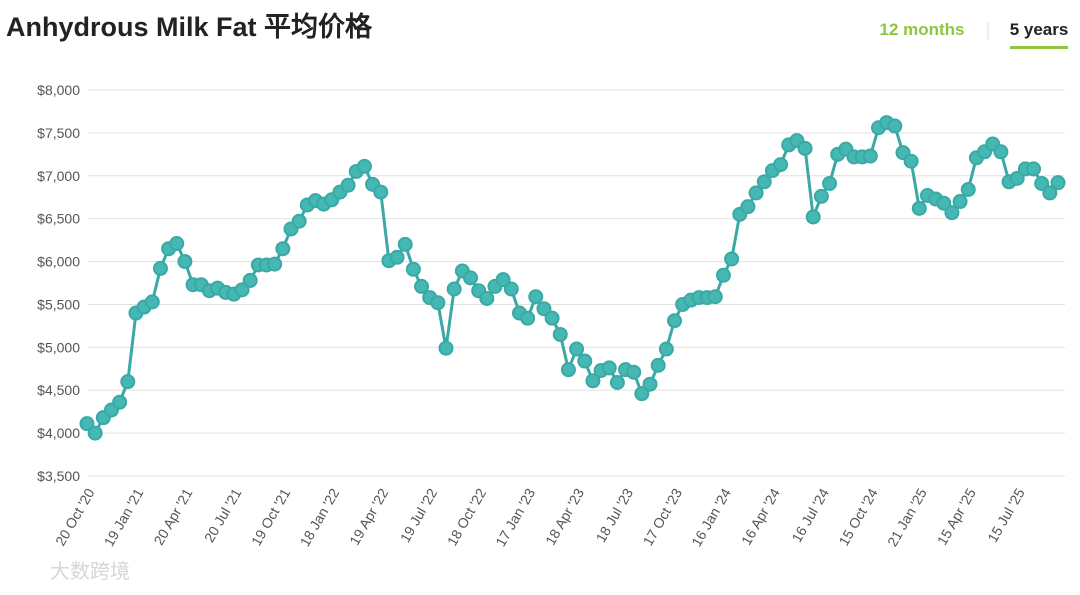  I want to click on x-tick-label: 15 Jul '25, so click(1006, 515).